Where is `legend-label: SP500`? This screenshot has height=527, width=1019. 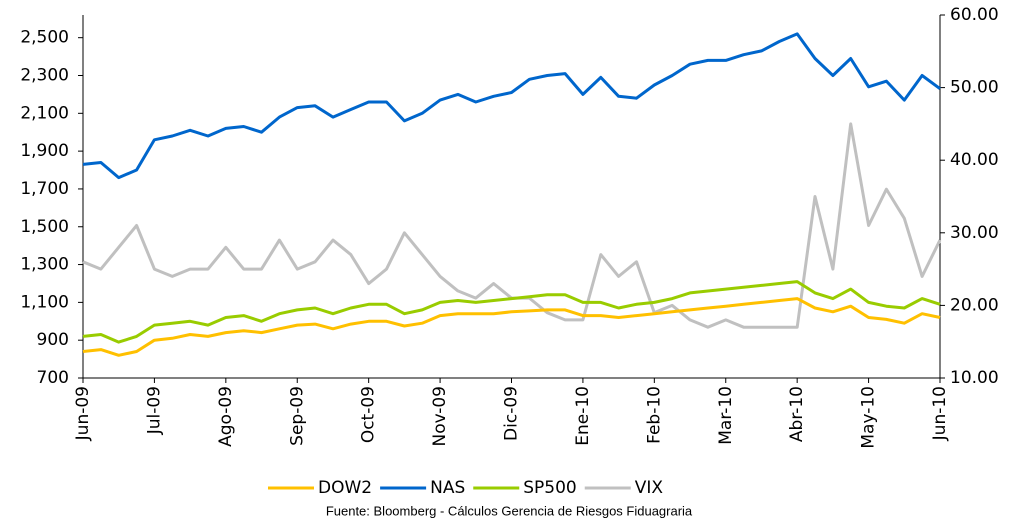 legend-label: SP500 is located at coordinates (550, 488).